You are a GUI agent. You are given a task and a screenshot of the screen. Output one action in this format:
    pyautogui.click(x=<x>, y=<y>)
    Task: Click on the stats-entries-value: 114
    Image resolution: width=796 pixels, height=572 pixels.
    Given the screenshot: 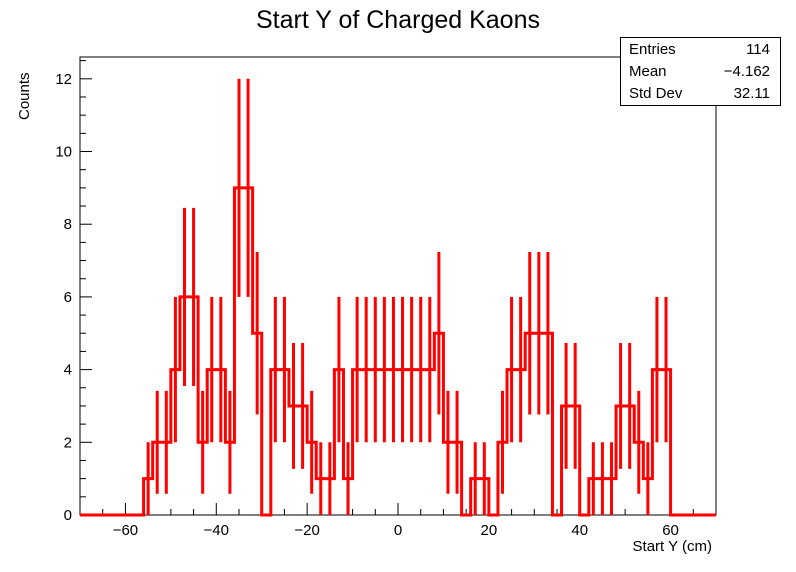 What is the action you would take?
    pyautogui.click(x=758, y=49)
    